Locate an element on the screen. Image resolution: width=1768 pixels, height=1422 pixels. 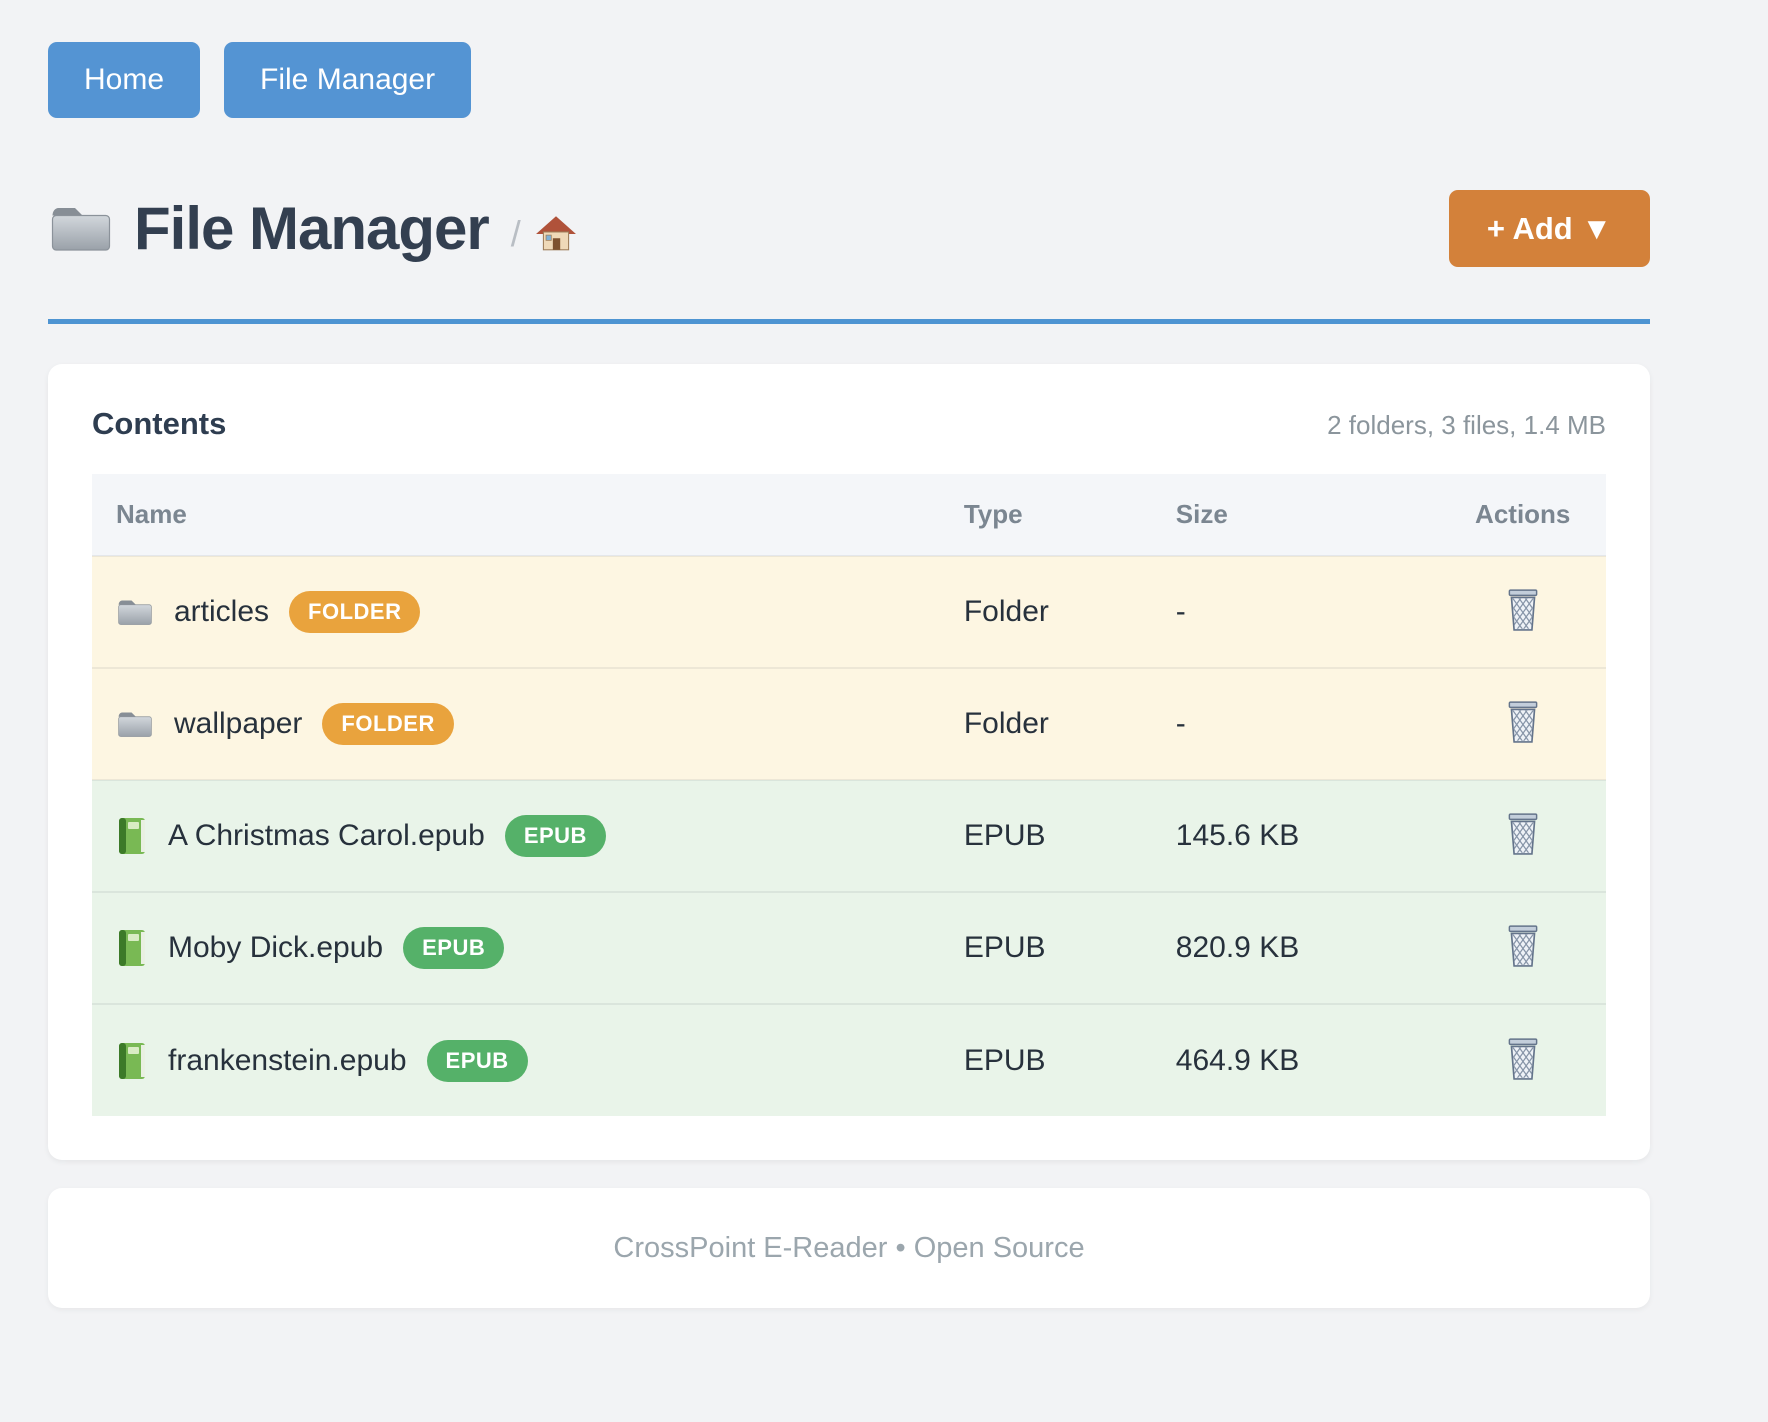
home-button: Home is located at coordinates (124, 80).